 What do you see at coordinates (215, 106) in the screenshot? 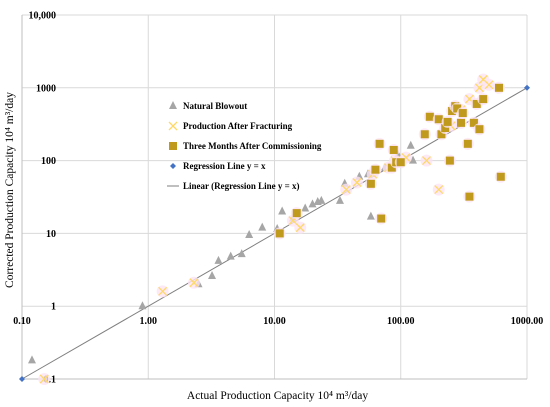
I see `legend-label-natural-blowout: Natural Blowout` at bounding box center [215, 106].